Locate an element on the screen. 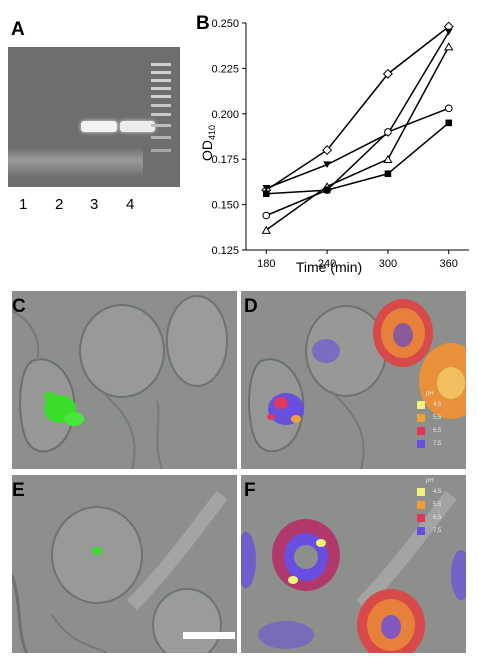 This screenshot has width=479, height=669. chart-y-tick-label: 0.175 is located at coordinates (225, 160).